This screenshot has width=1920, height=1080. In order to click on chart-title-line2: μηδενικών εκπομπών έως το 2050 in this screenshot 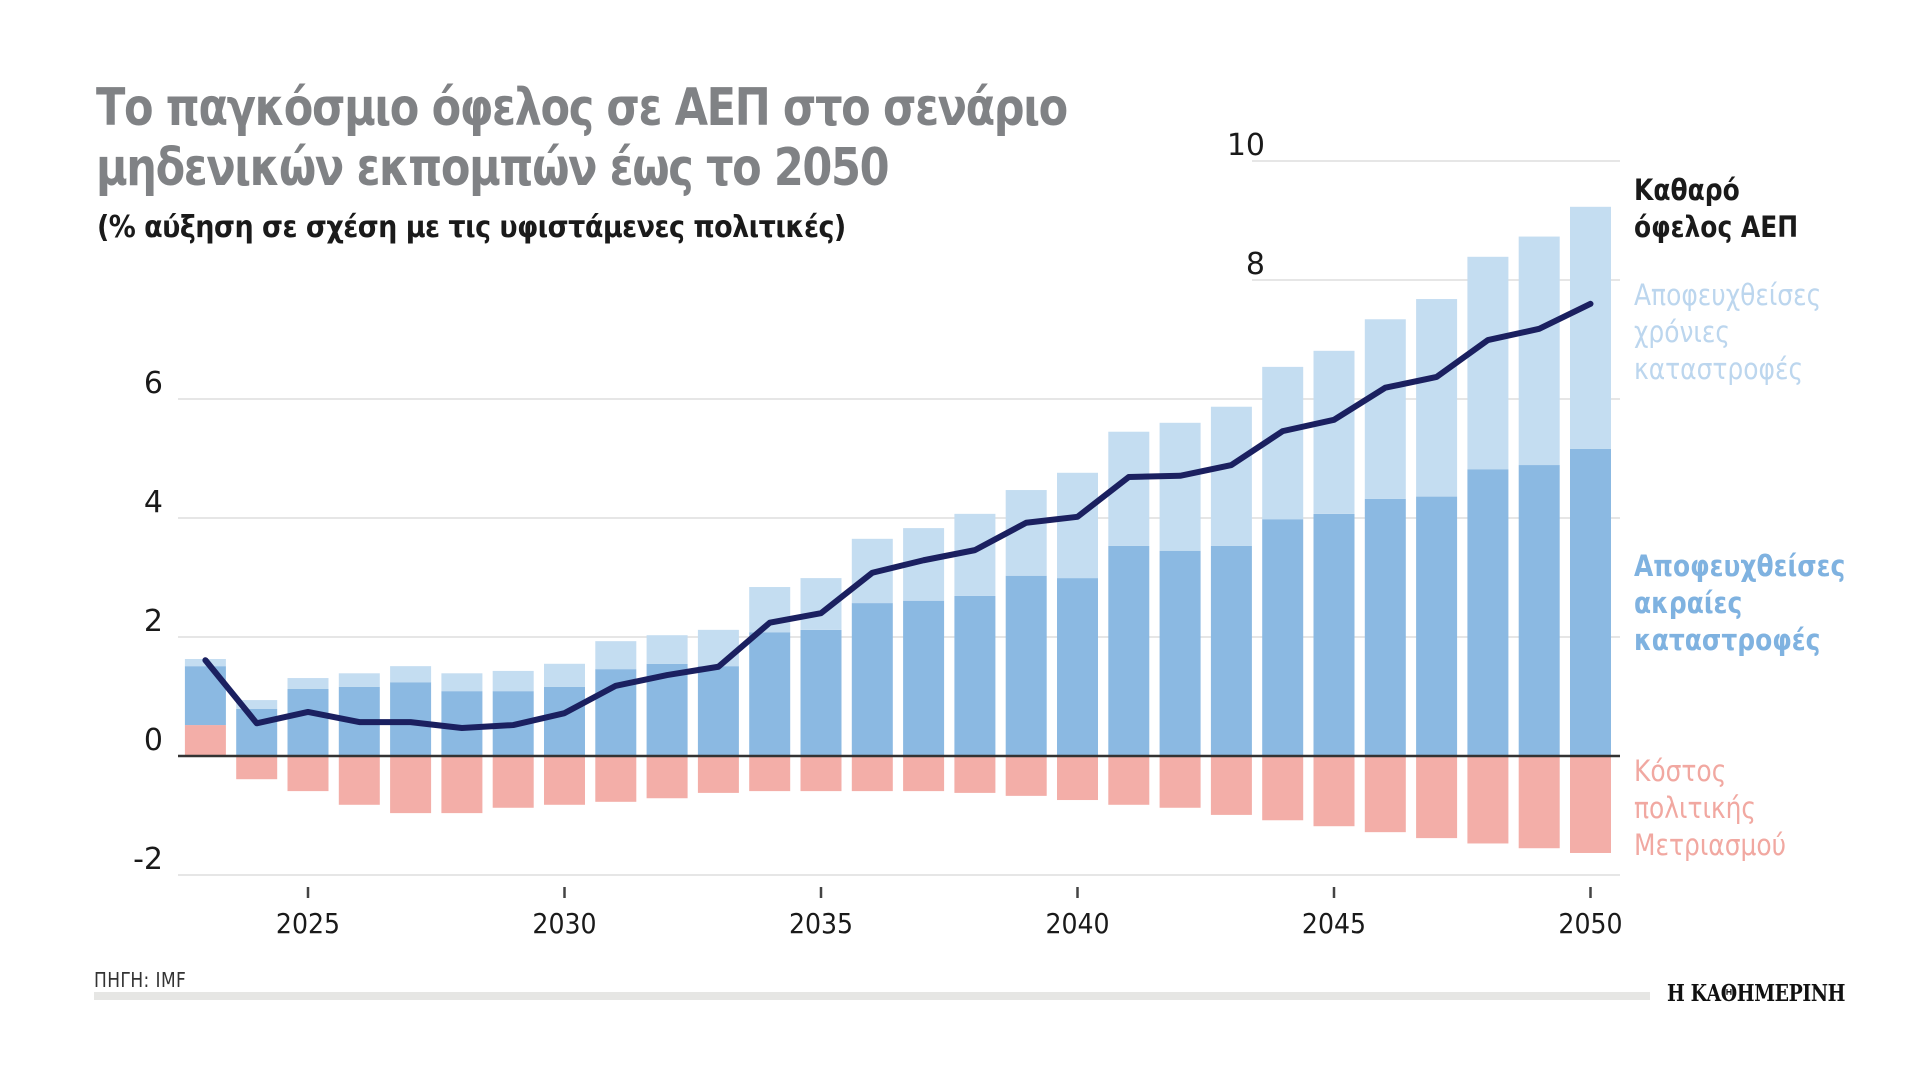, I will do `click(493, 168)`.